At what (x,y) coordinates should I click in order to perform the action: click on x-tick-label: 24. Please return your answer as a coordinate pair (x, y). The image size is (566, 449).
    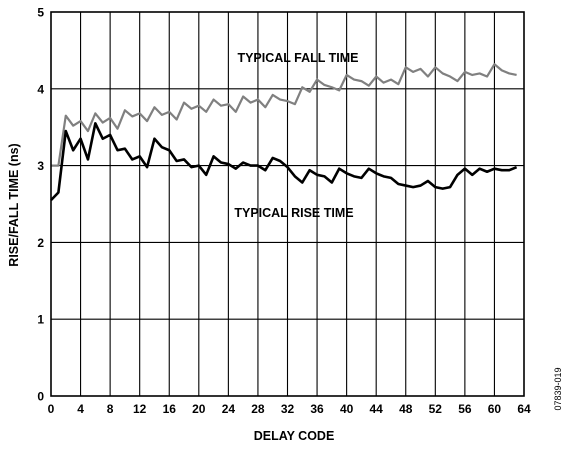
    Looking at the image, I should click on (229, 409).